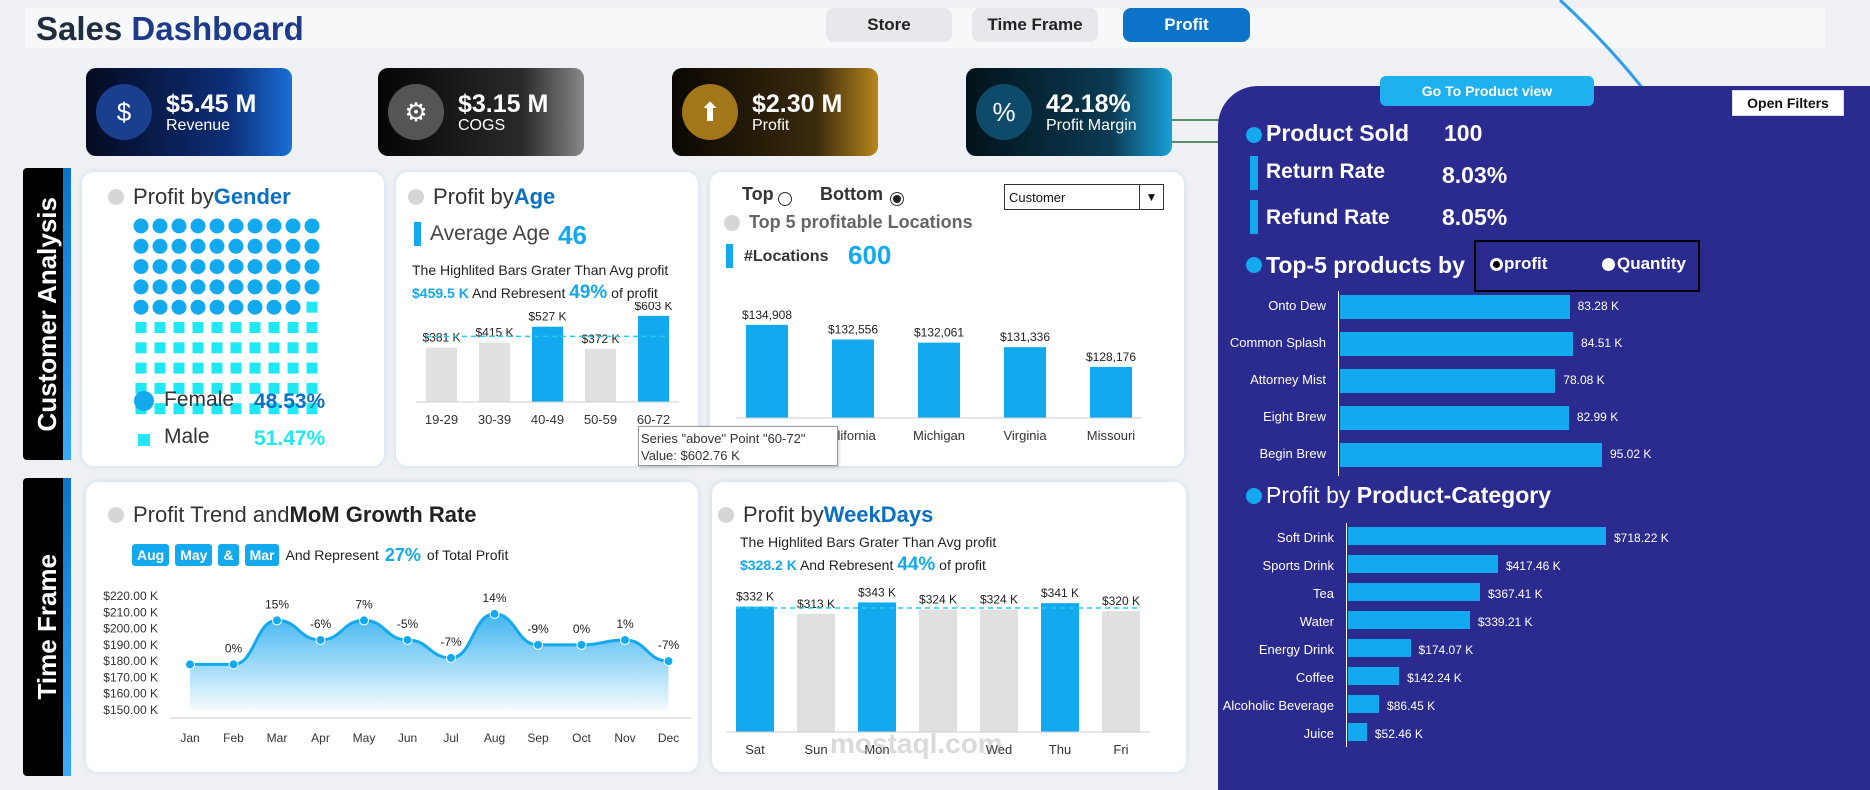 Image resolution: width=1870 pixels, height=790 pixels. I want to click on bar-value-label: $415 K, so click(494, 333).